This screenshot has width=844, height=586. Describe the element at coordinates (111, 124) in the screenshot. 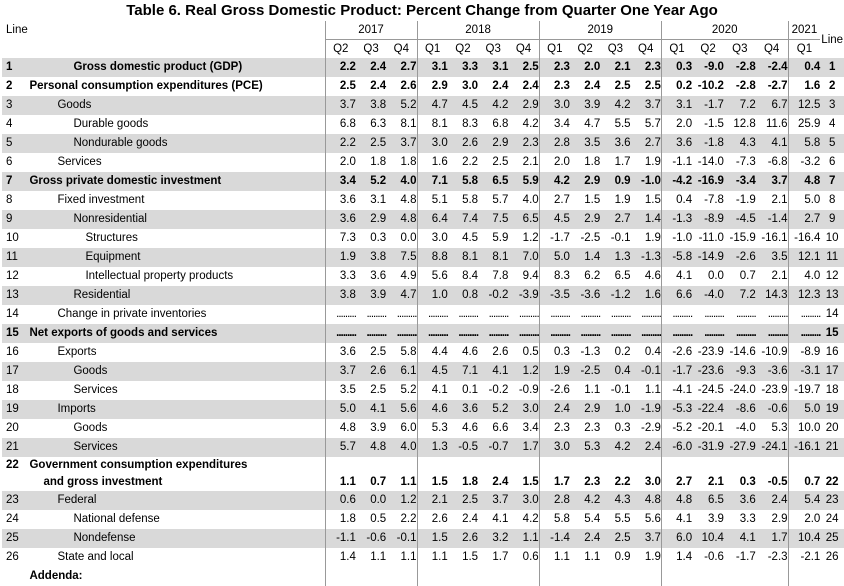

I see `row-label: Durable goods` at that location.